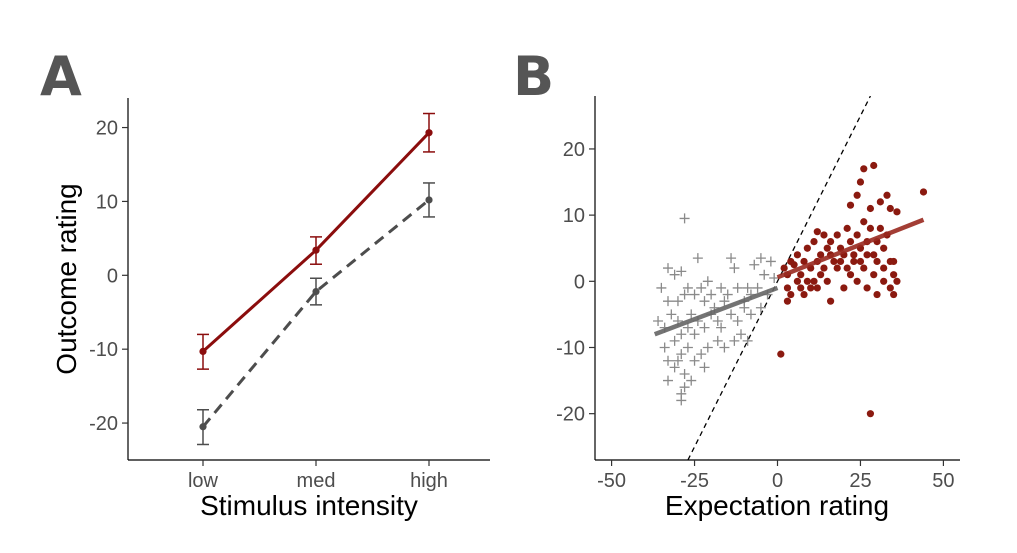 The height and width of the screenshot is (553, 1017). Describe the element at coordinates (777, 481) in the screenshot. I see `panel-b-x-tick-label: 0` at that location.